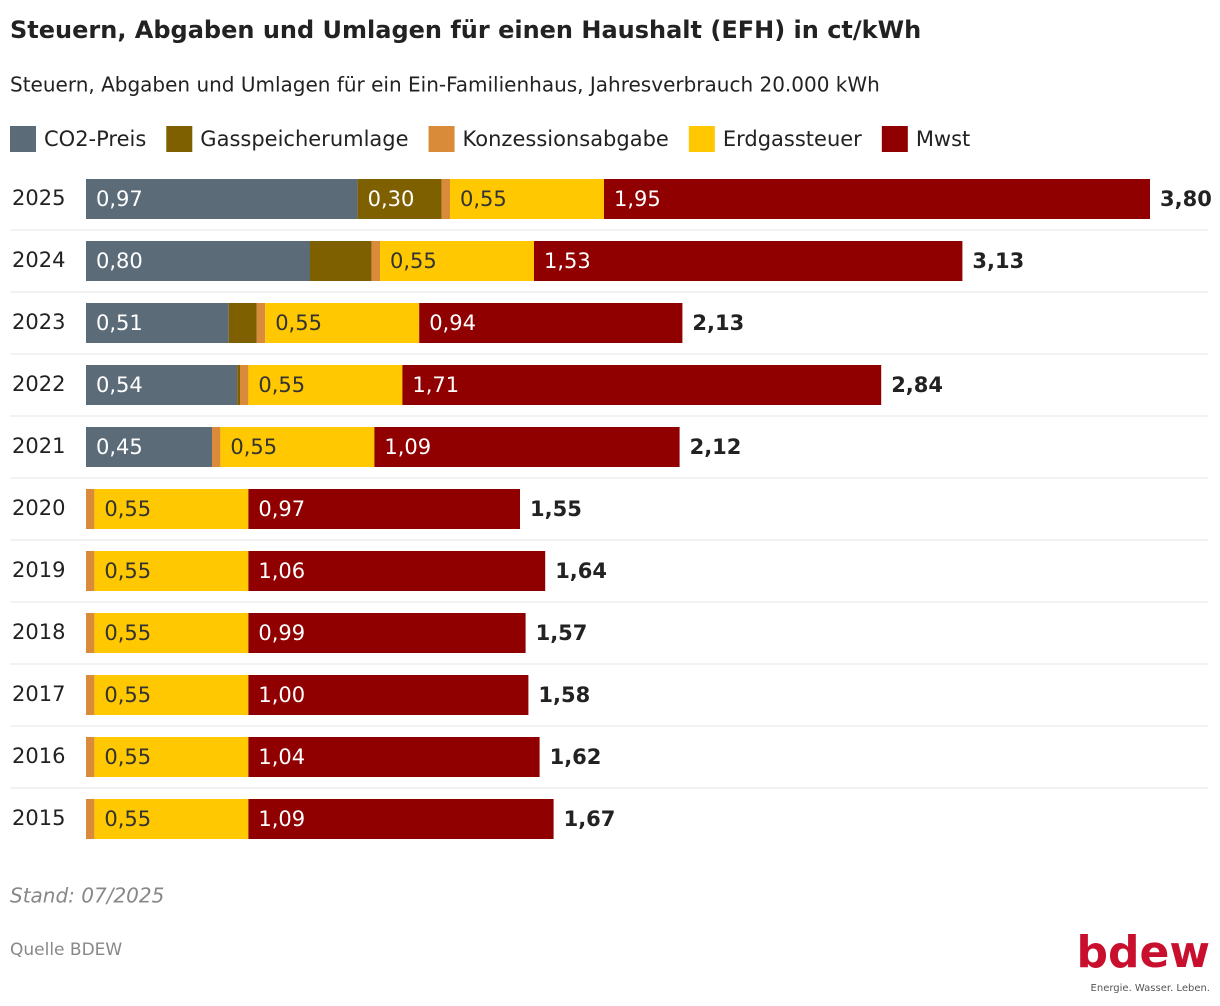  Describe the element at coordinates (119, 385) in the screenshot. I see `bar-value-label: 0,54` at that location.